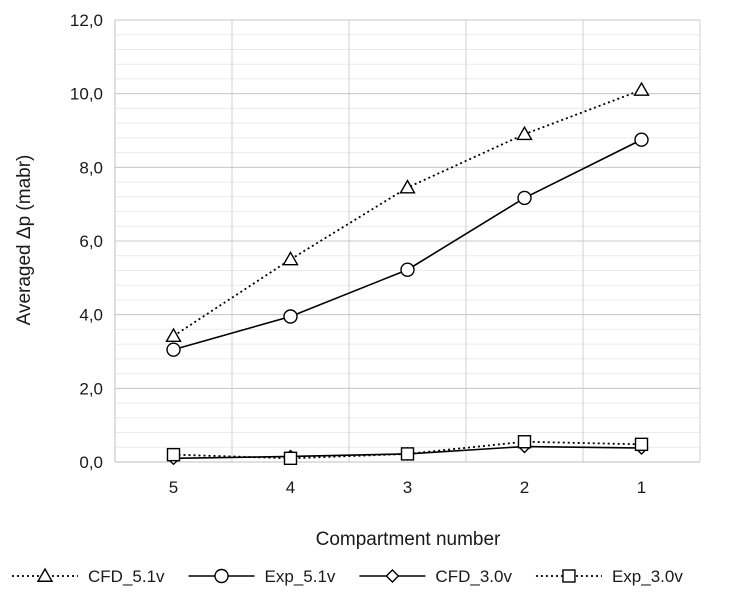 This screenshot has height=597, width=736. I want to click on legend-label: Exp_5.1v, so click(300, 576).